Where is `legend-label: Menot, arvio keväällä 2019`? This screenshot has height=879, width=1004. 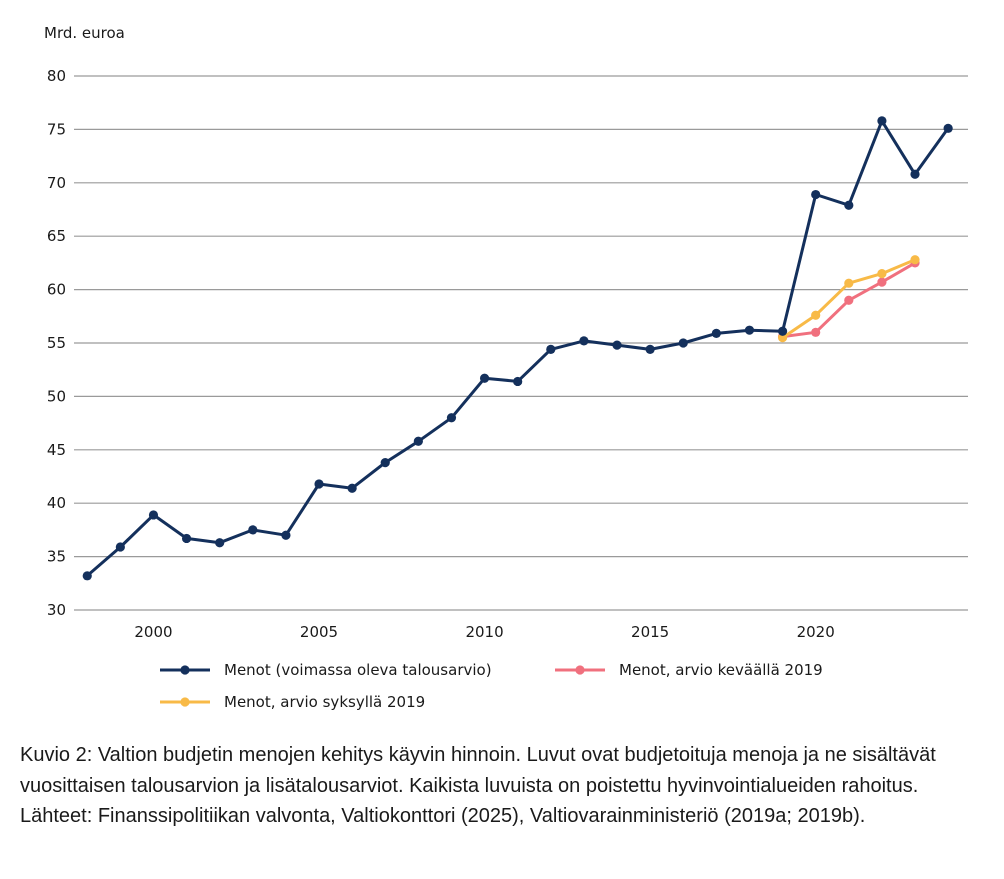 legend-label: Menot, arvio keväällä 2019 is located at coordinates (721, 670).